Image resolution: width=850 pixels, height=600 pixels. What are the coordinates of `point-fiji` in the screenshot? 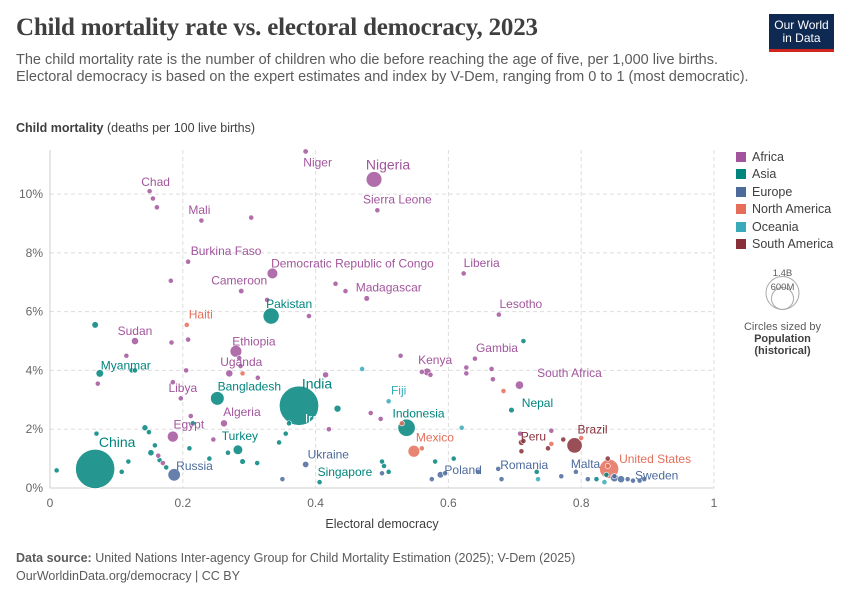 It's located at (388, 401).